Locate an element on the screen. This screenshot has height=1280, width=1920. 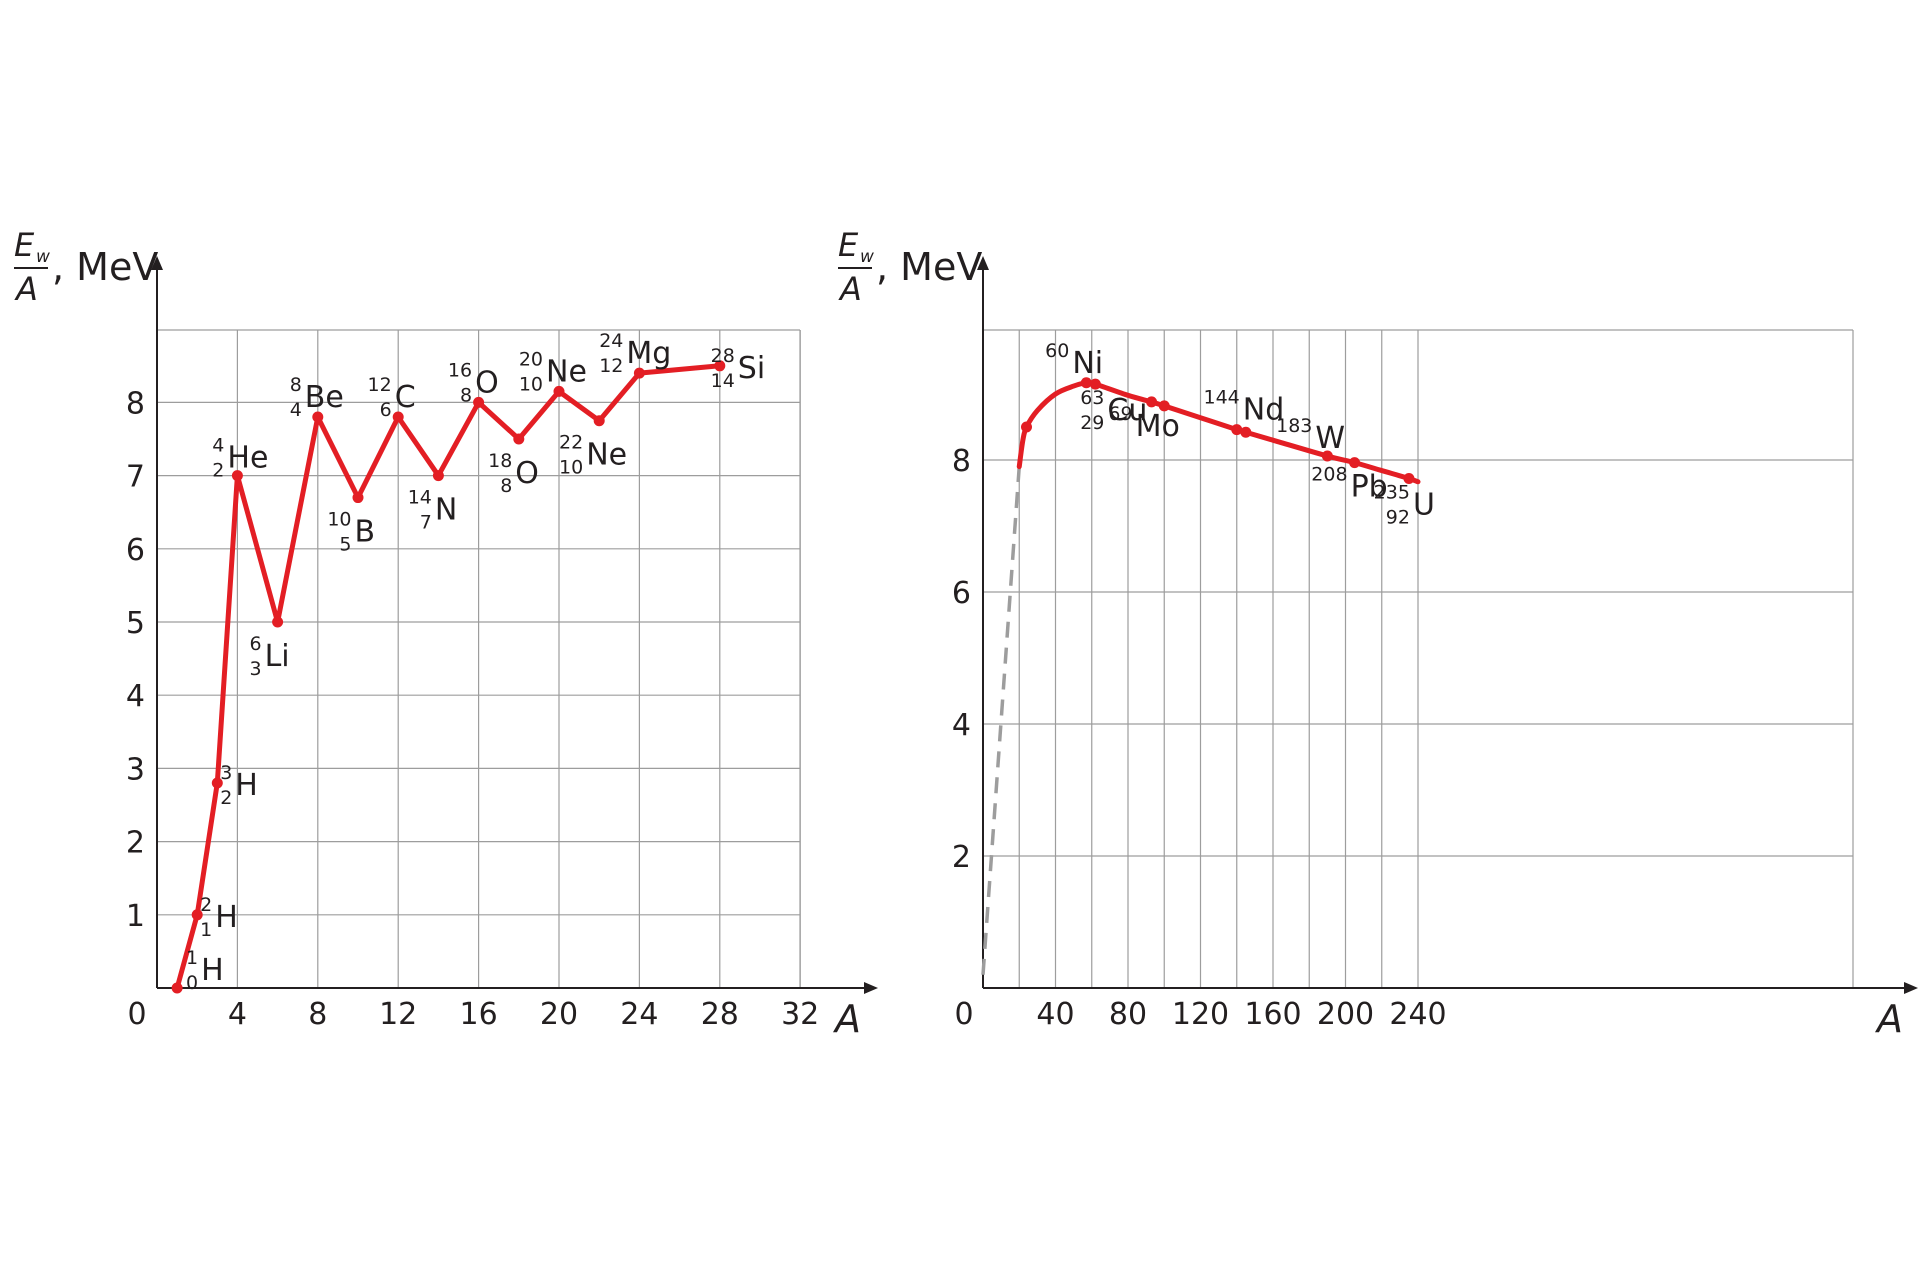
isotope-atomic-number: 29 is located at coordinates (1092, 423).